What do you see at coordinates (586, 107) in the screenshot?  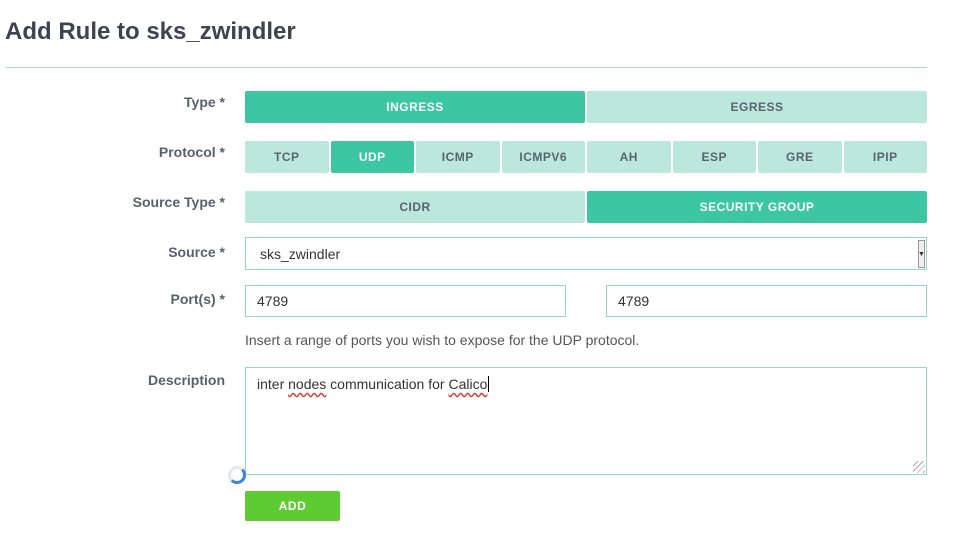 I see `type-toggle: INGRESS EGRESS` at bounding box center [586, 107].